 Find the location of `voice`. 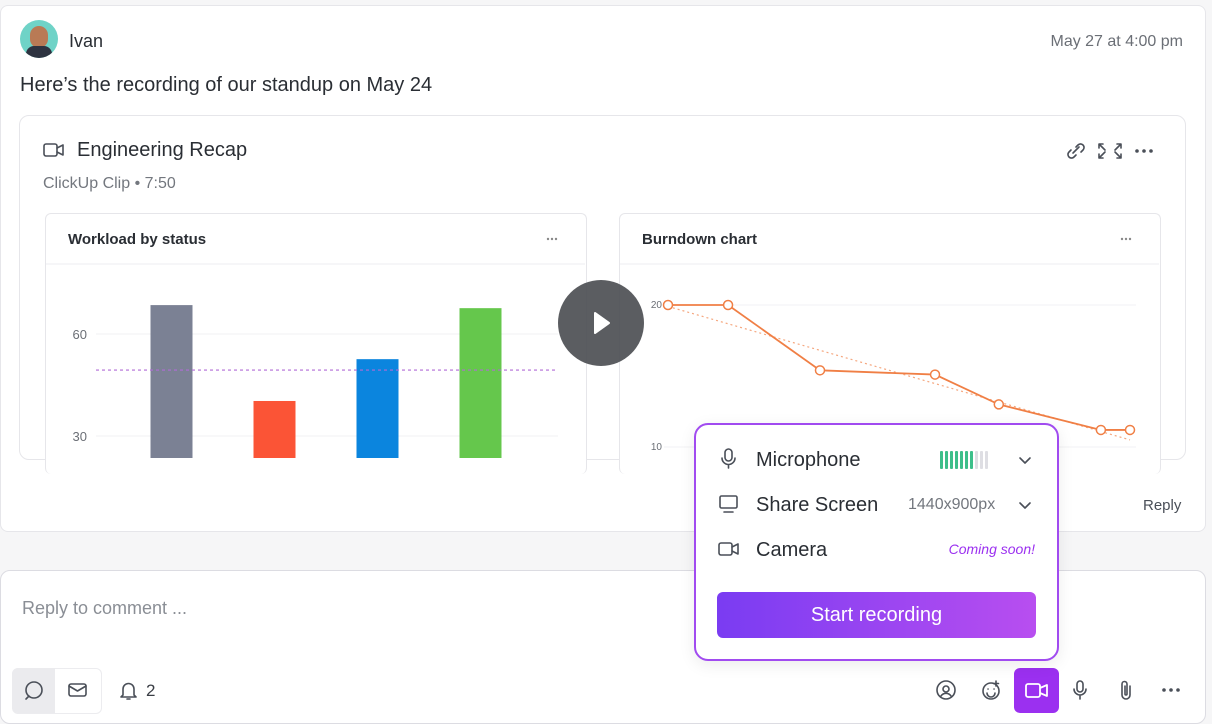

voice is located at coordinates (1080, 690).